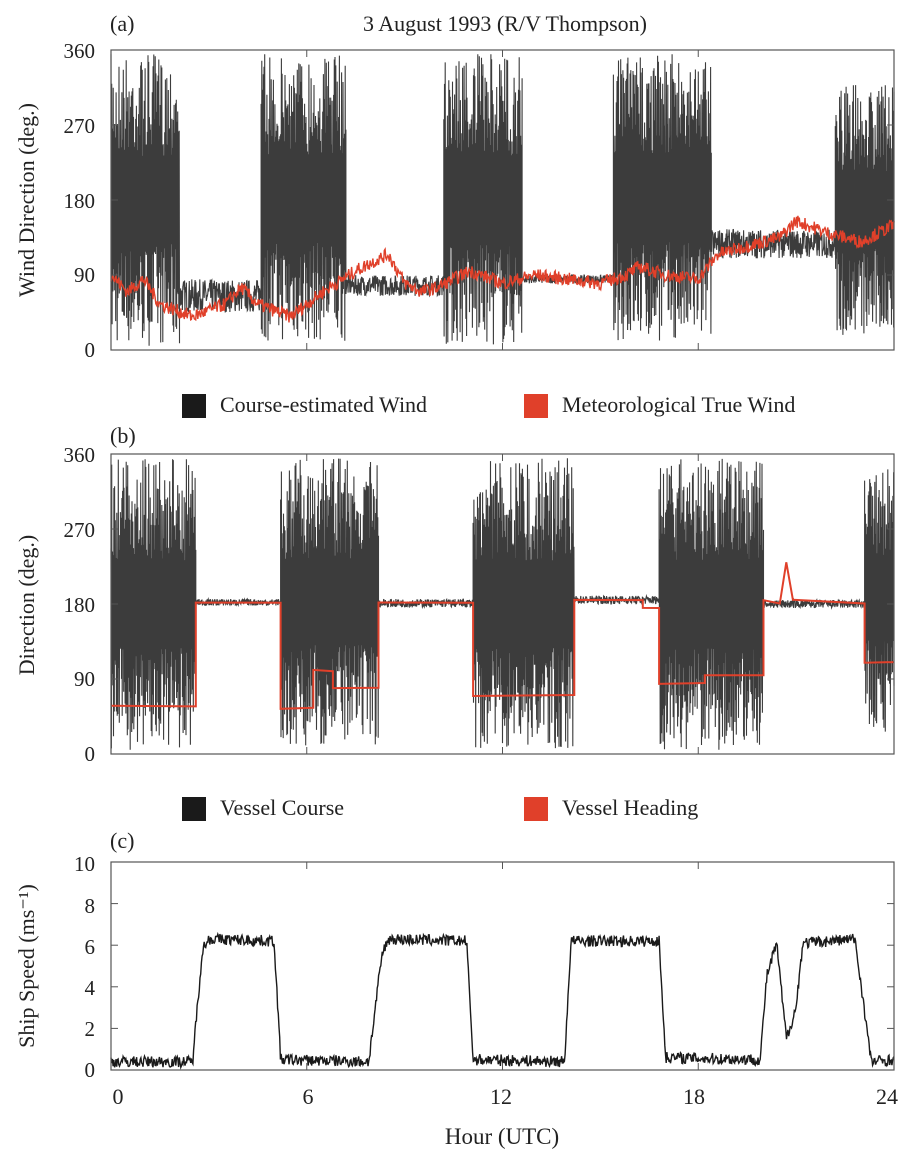 The width and height of the screenshot is (910, 1154). Describe the element at coordinates (308, 1096) in the screenshot. I see `panel-c-xtick-label: 6` at that location.